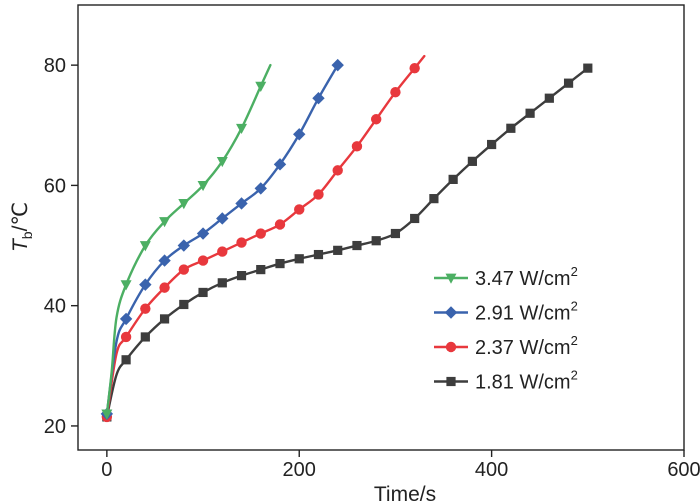 Image resolution: width=700 pixels, height=504 pixels. I want to click on legend-entry: 3.47 W/cm2, so click(506, 277).